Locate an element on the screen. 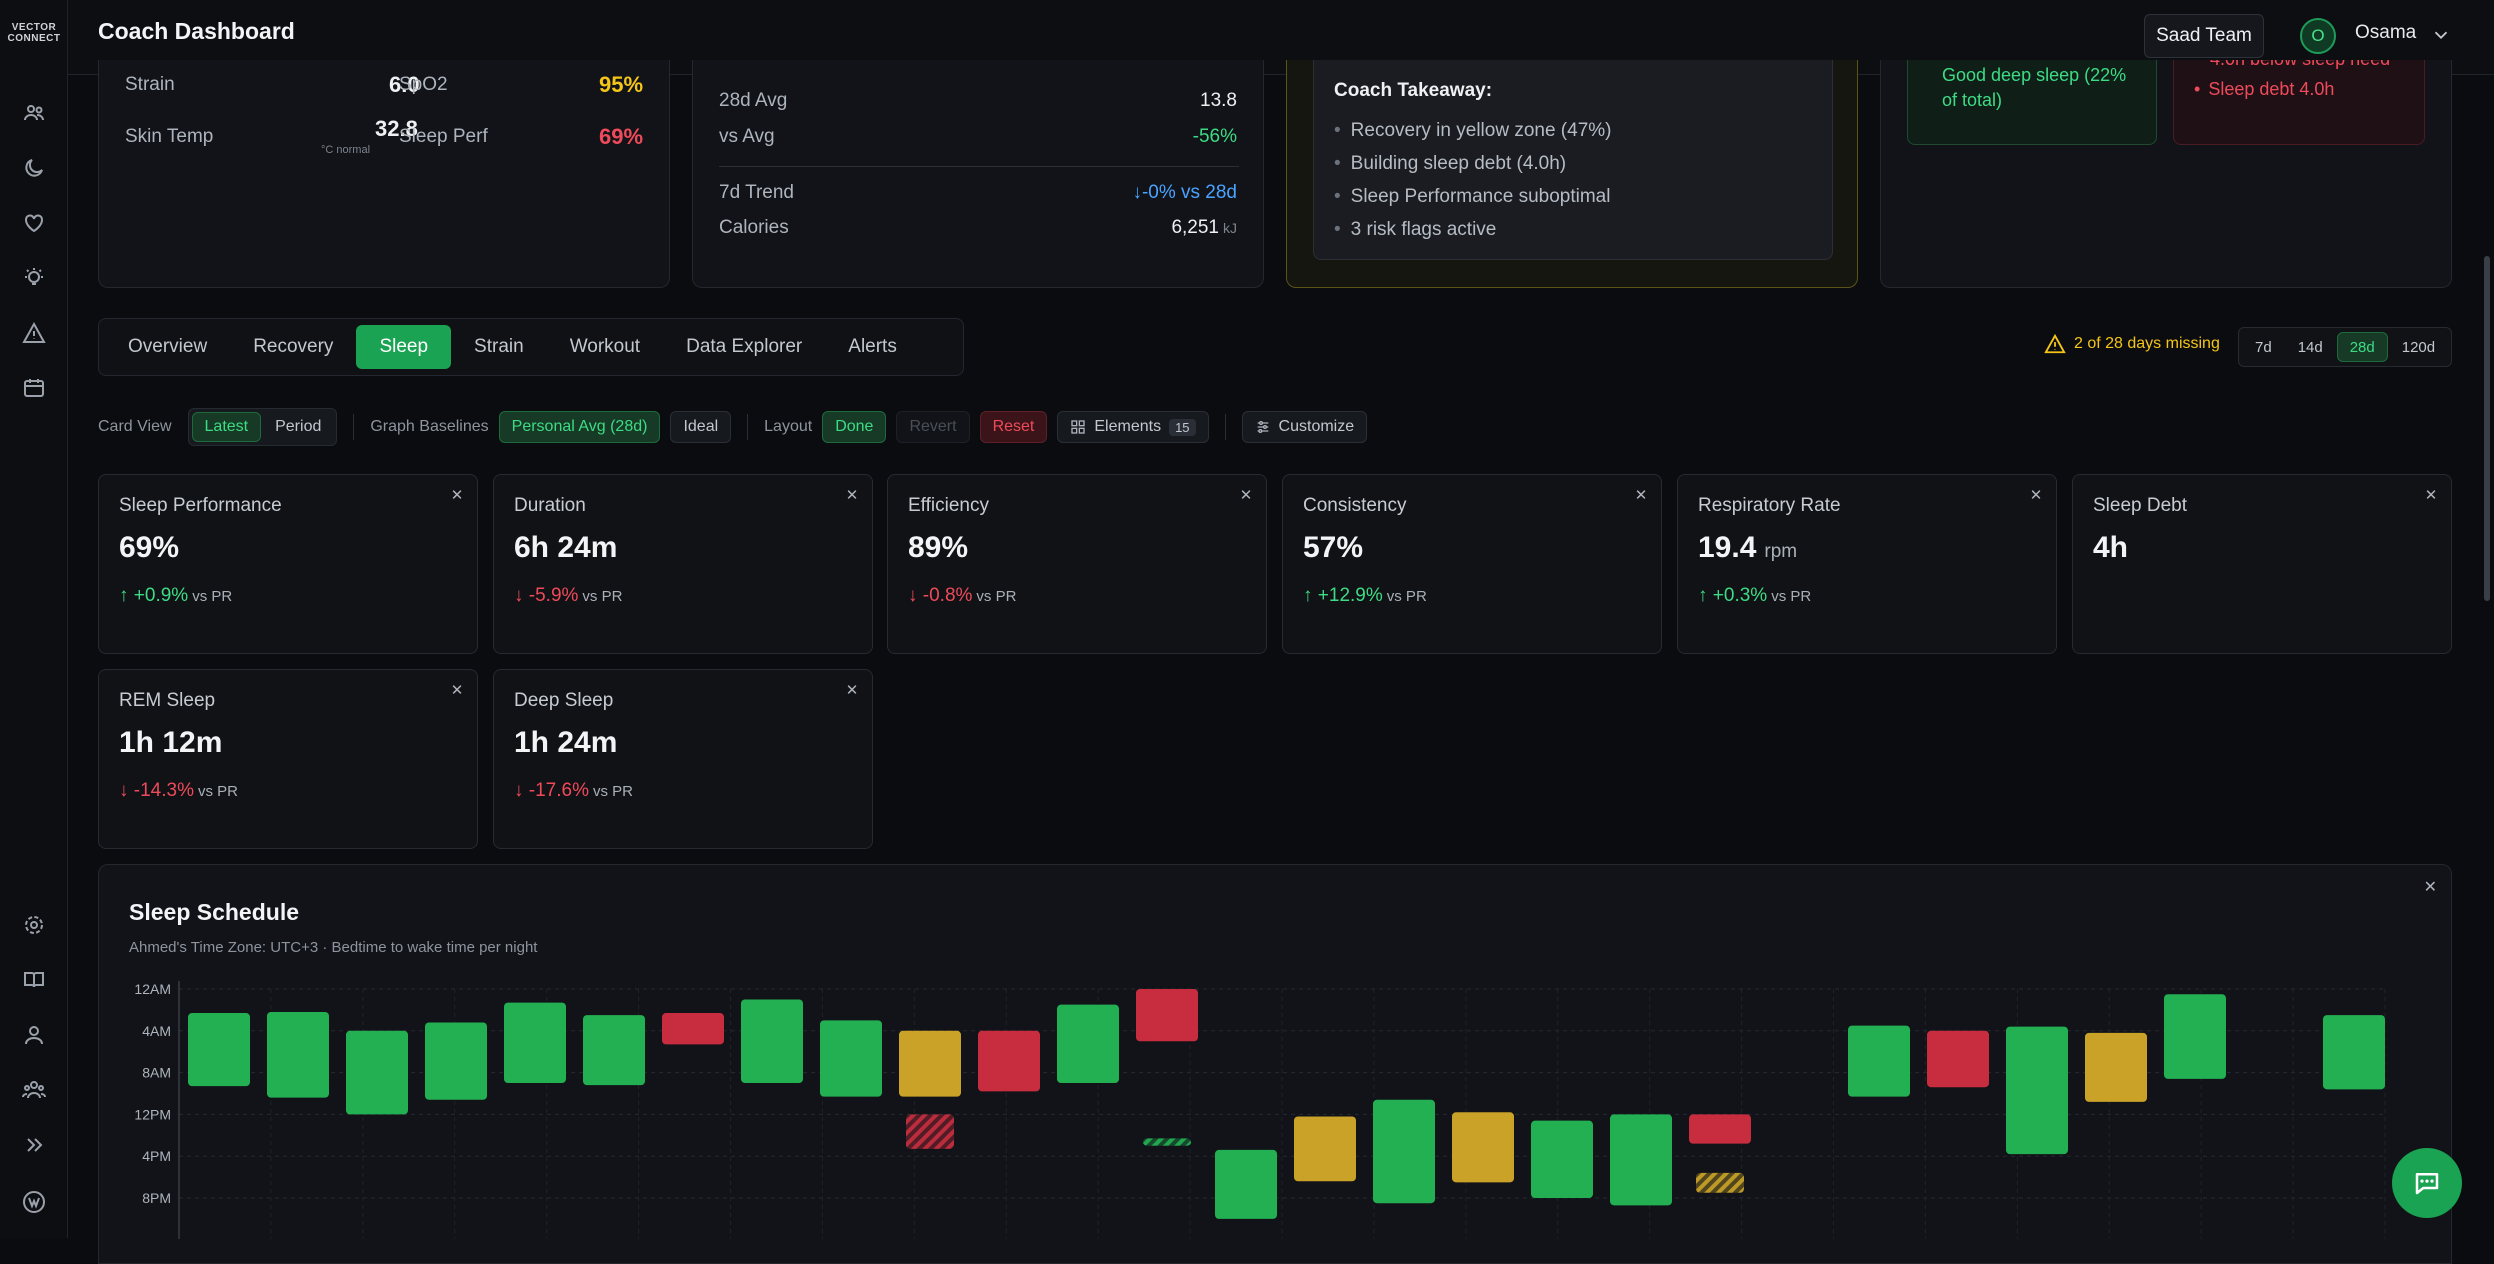 Image resolution: width=2494 pixels, height=1264 pixels. range-28d: 28d is located at coordinates (2362, 347).